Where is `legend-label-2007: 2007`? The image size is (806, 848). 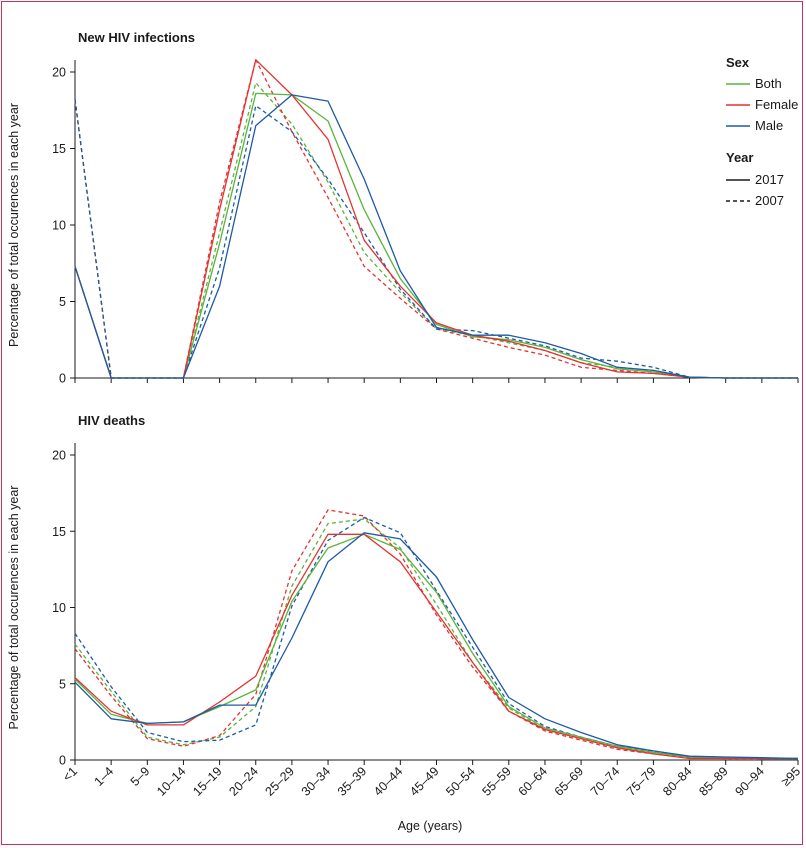
legend-label-2007: 2007 is located at coordinates (769, 200).